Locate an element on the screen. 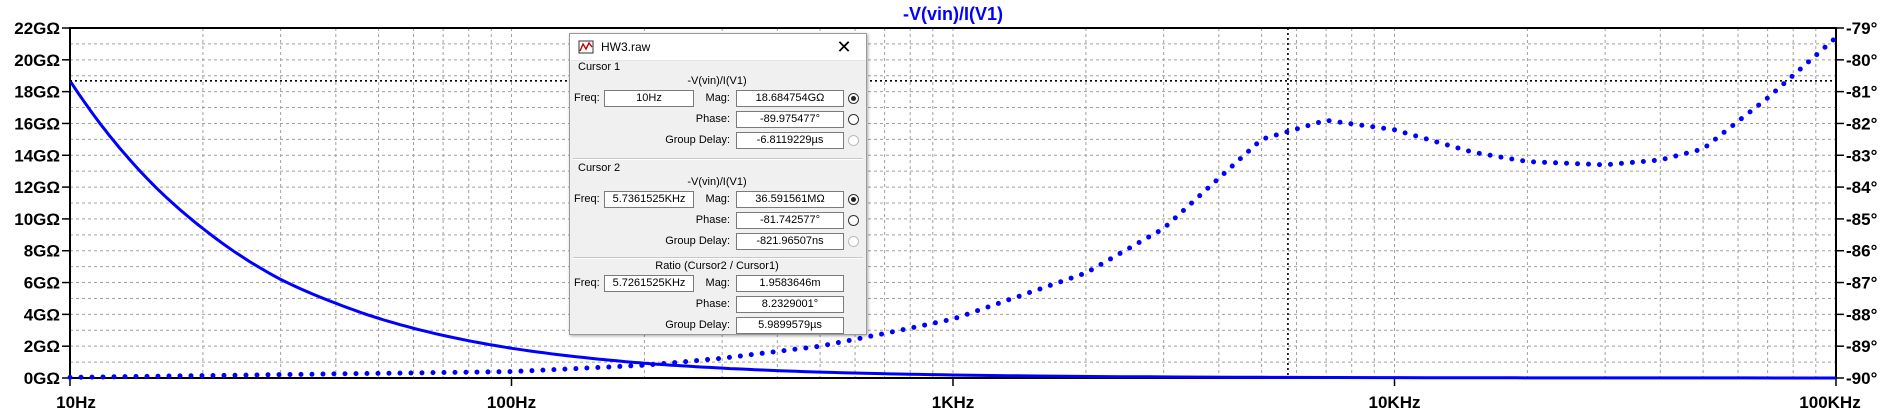 This screenshot has width=1900, height=418. trace-title: -V(vin)/I(V1) is located at coordinates (953, 14).